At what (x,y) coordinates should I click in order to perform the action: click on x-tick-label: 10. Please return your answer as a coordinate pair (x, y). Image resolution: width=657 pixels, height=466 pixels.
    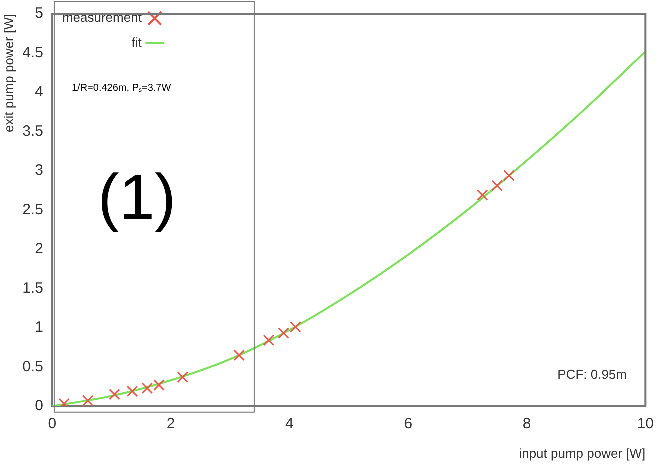
    Looking at the image, I should click on (645, 424).